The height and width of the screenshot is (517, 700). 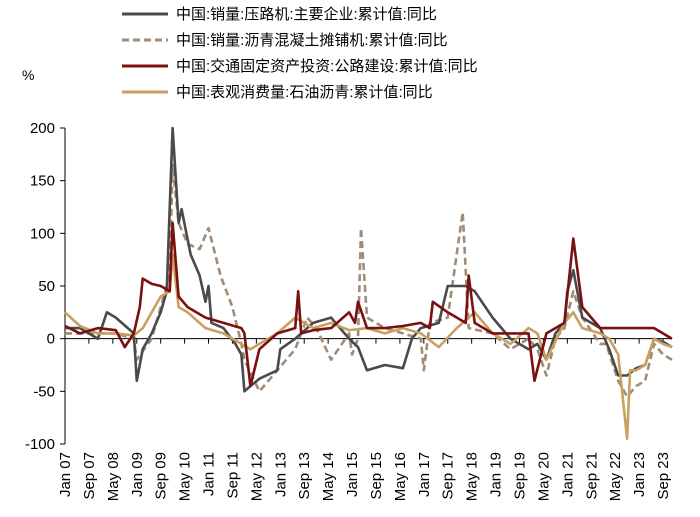 What do you see at coordinates (304, 476) in the screenshot?
I see `x-tick-label: Sep 13` at bounding box center [304, 476].